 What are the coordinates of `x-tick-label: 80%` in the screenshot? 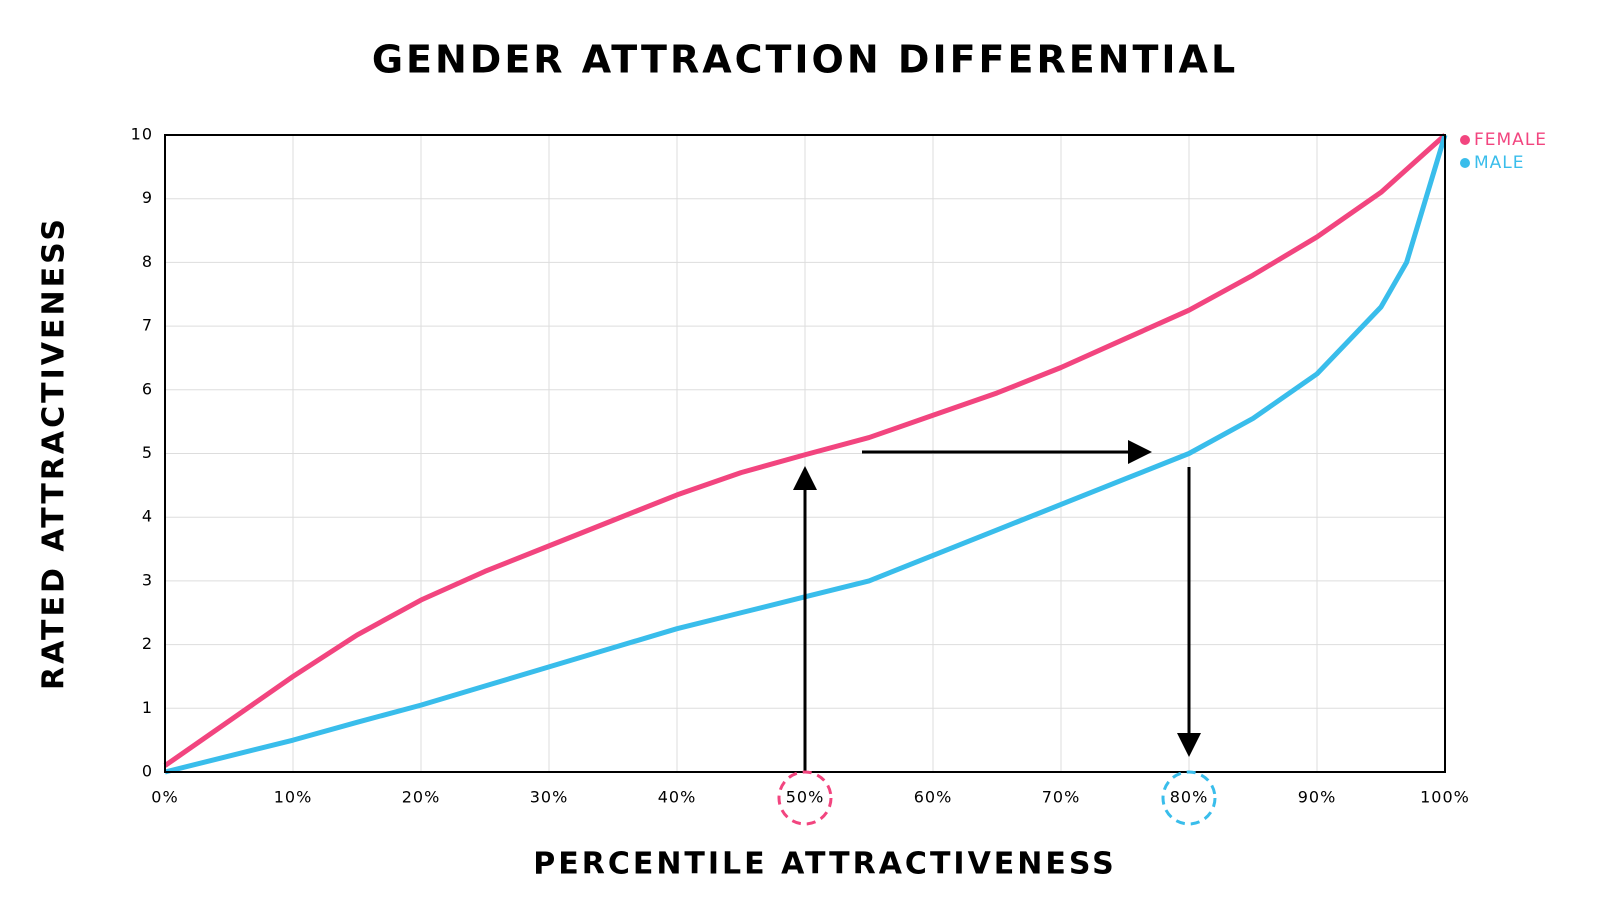 It's located at (1189, 797).